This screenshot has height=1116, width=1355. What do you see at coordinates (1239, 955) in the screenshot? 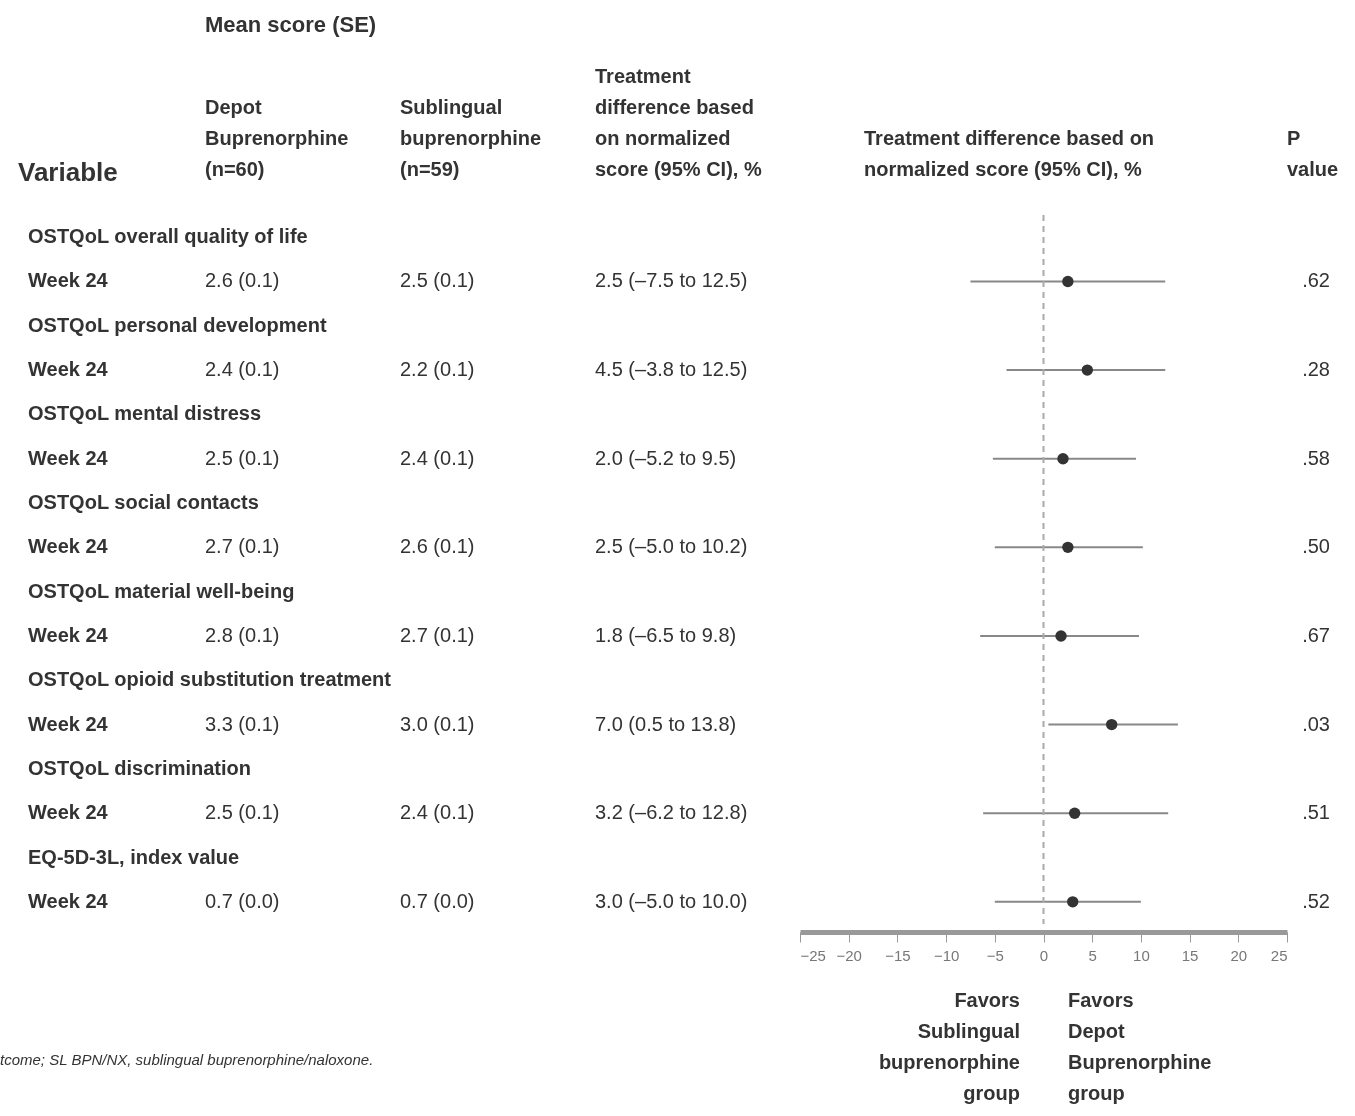
I see `x-tick-label: 20` at bounding box center [1239, 955].